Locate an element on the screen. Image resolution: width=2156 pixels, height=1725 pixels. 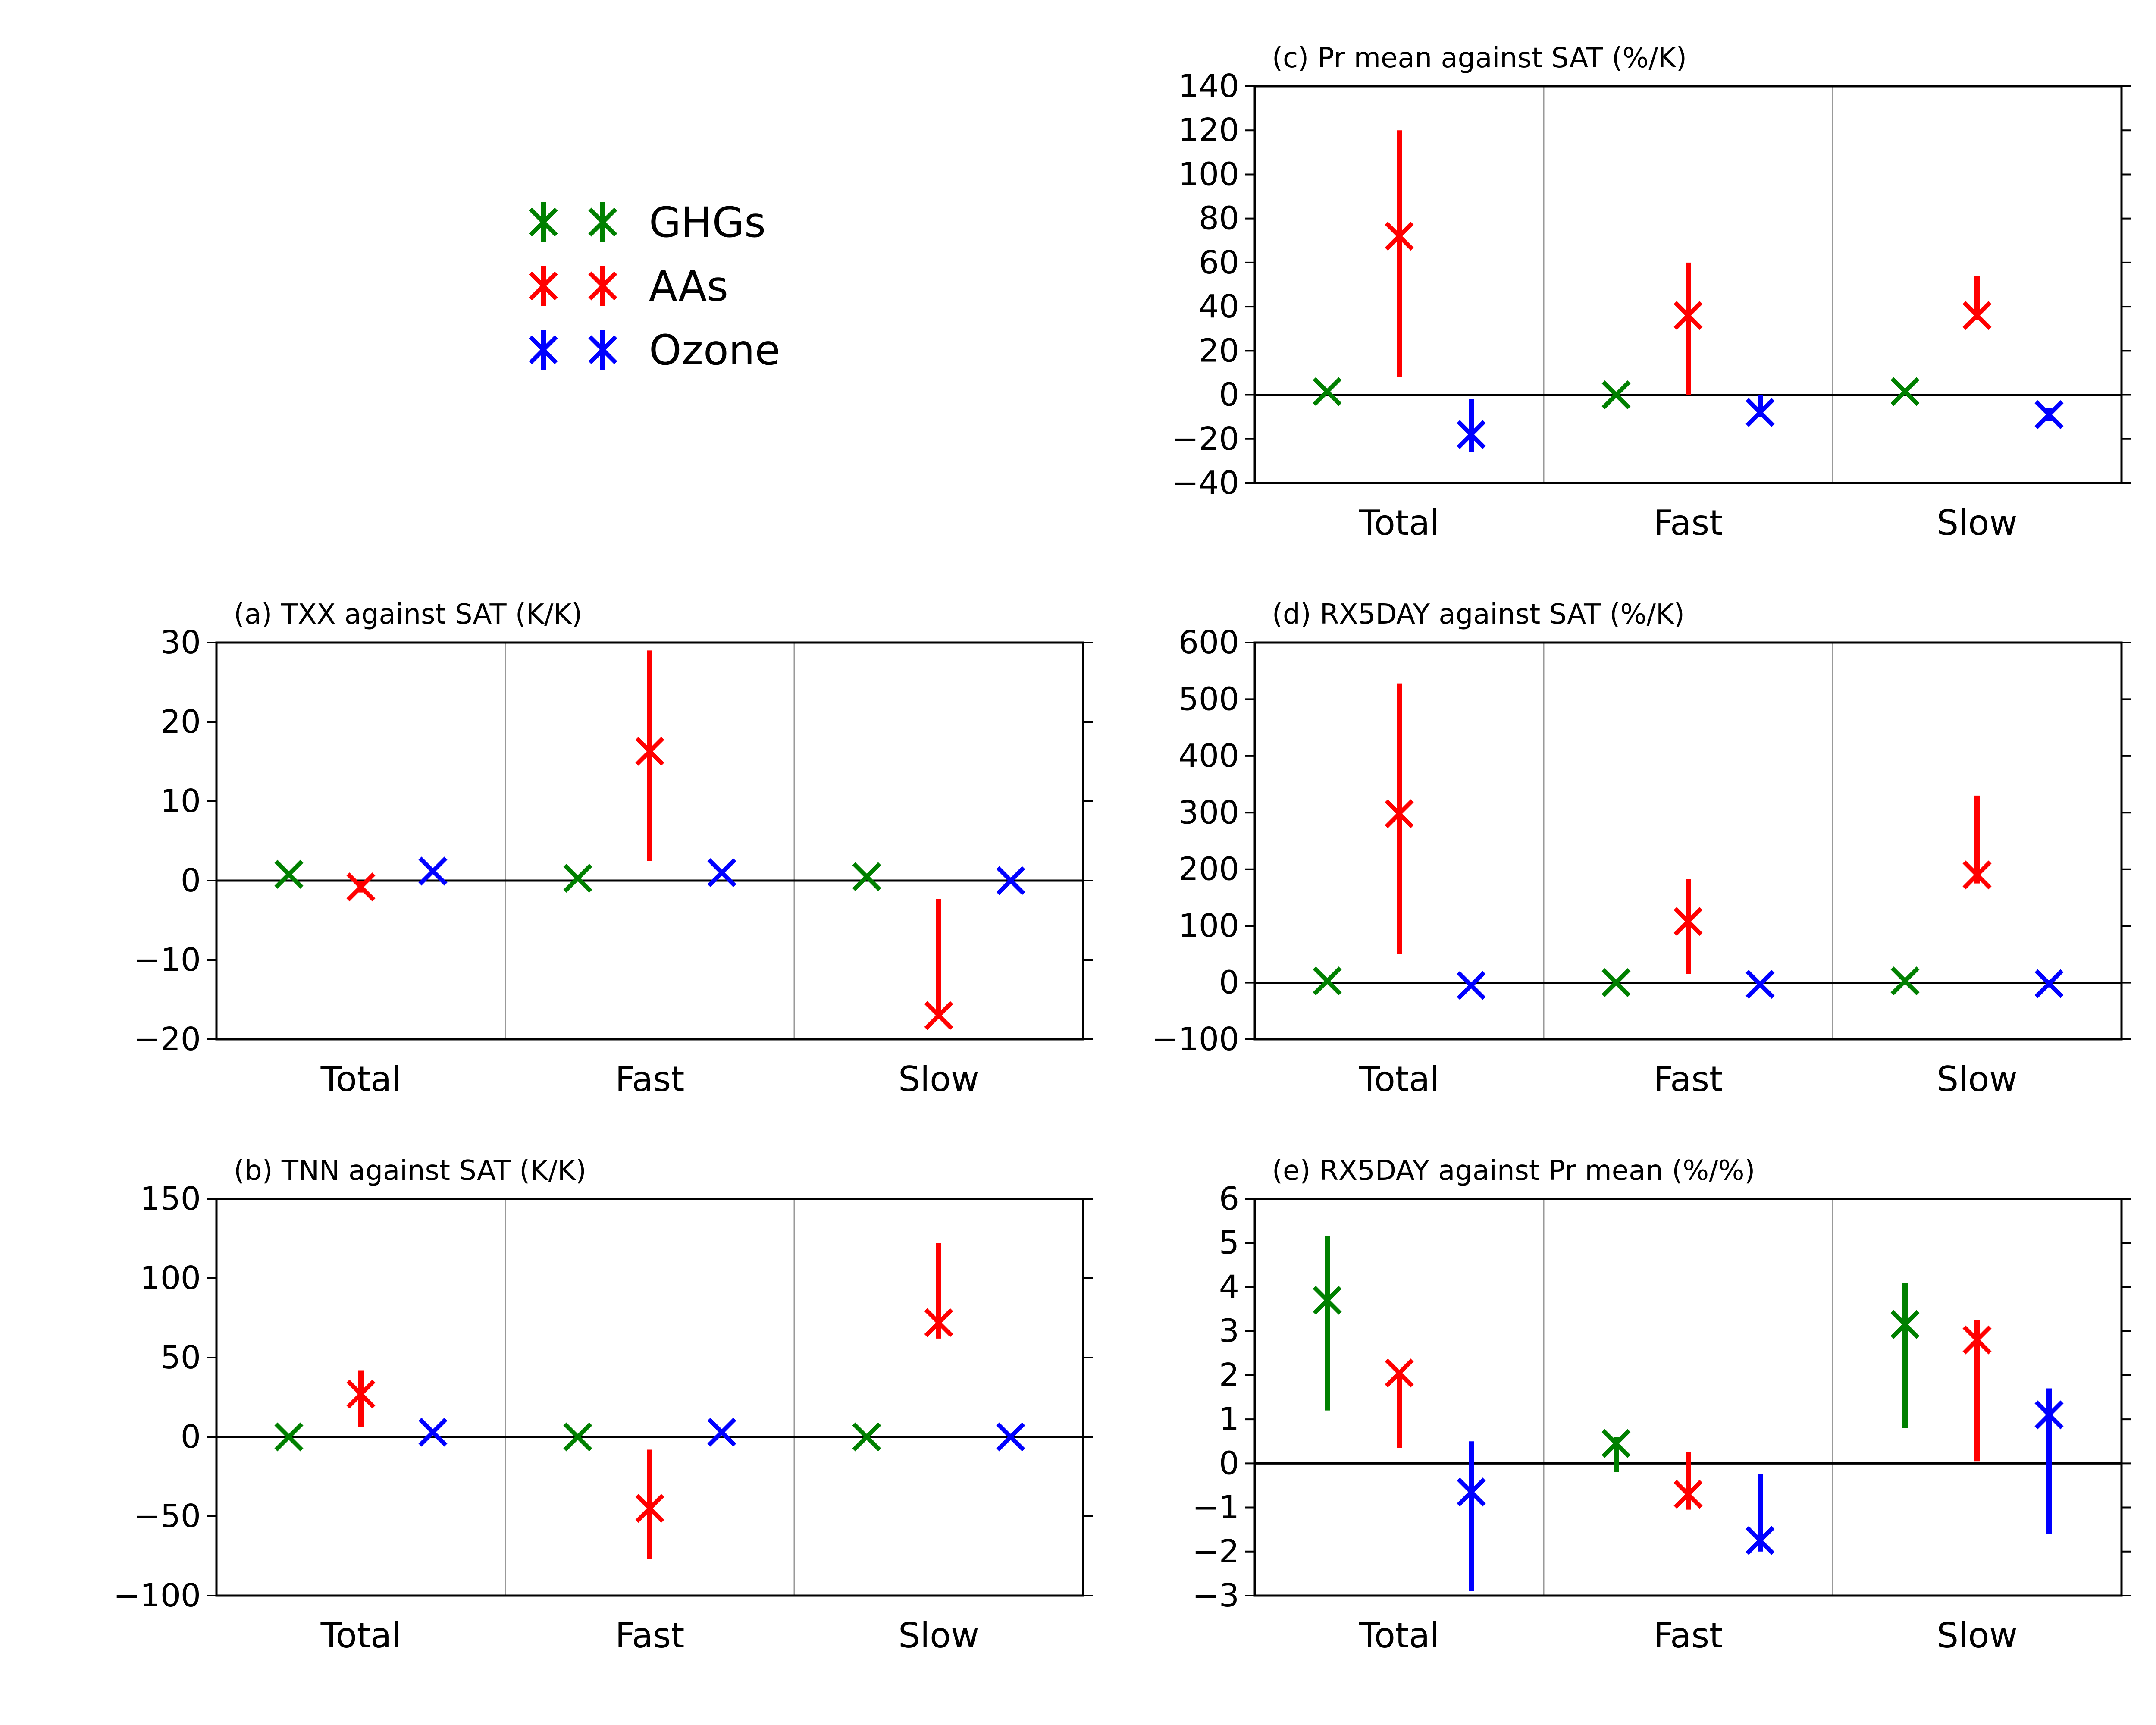
y-tick-label: 6 is located at coordinates (1229, 1199).